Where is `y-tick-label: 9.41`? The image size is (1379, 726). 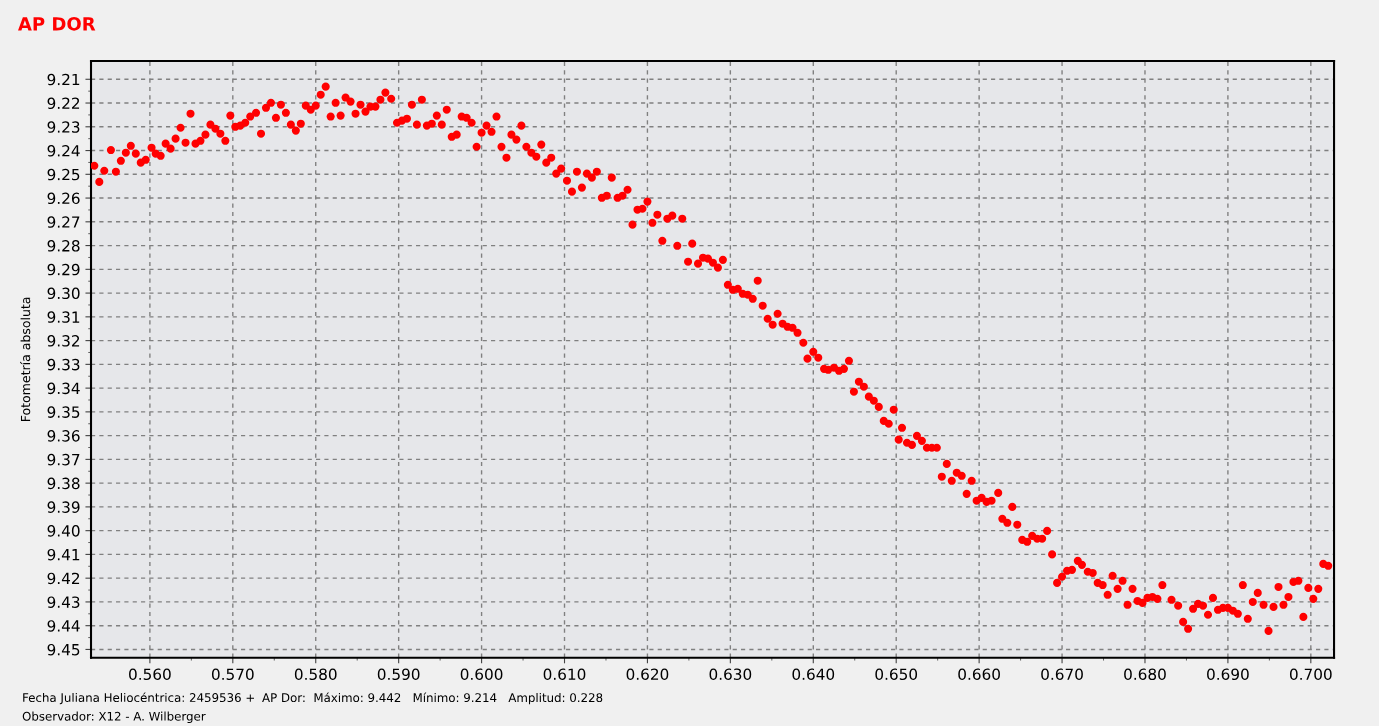 y-tick-label: 9.41 is located at coordinates (63, 554).